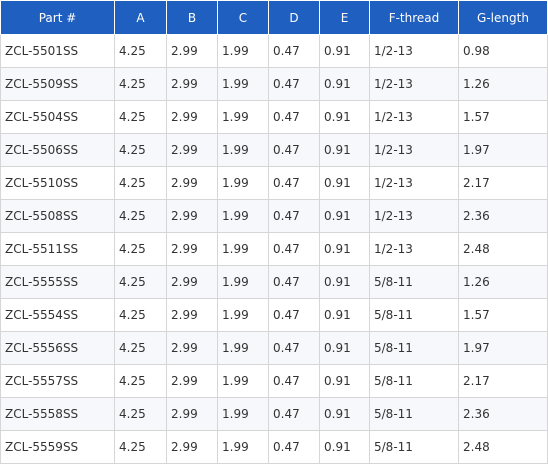 The image size is (548, 466). I want to click on header-a: A, so click(140, 17).